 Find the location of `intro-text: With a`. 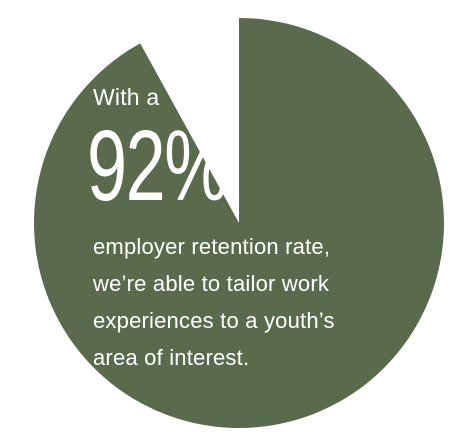

intro-text: With a is located at coordinates (126, 97).